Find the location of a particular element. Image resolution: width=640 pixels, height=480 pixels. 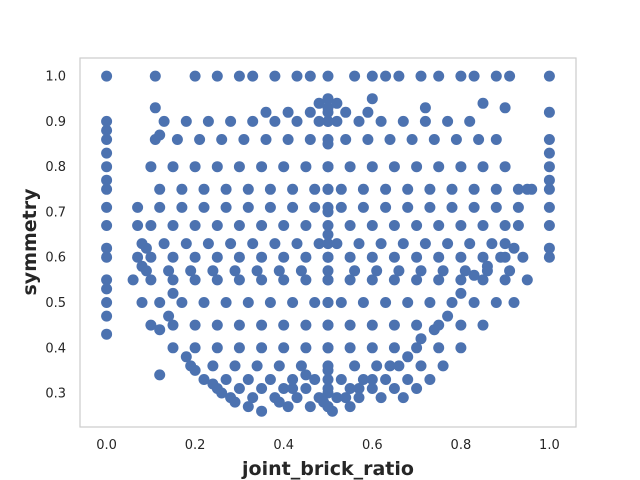

y-axis-title: symmetry is located at coordinates (30, 242).